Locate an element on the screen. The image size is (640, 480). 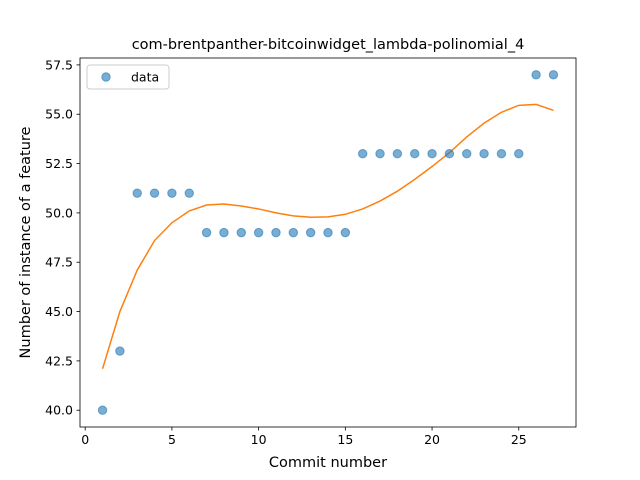
x-tick-label: 20 is located at coordinates (432, 439).